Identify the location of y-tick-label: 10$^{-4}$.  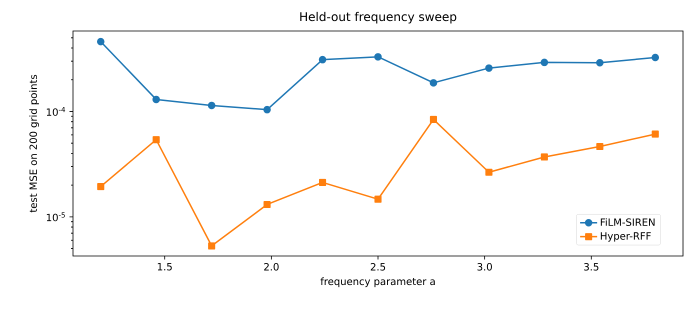
(56, 111).